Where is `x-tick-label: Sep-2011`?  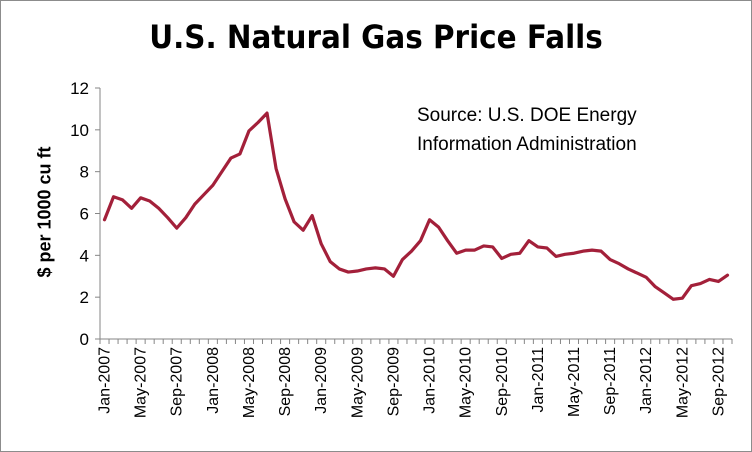 x-tick-label: Sep-2011 is located at coordinates (610, 381).